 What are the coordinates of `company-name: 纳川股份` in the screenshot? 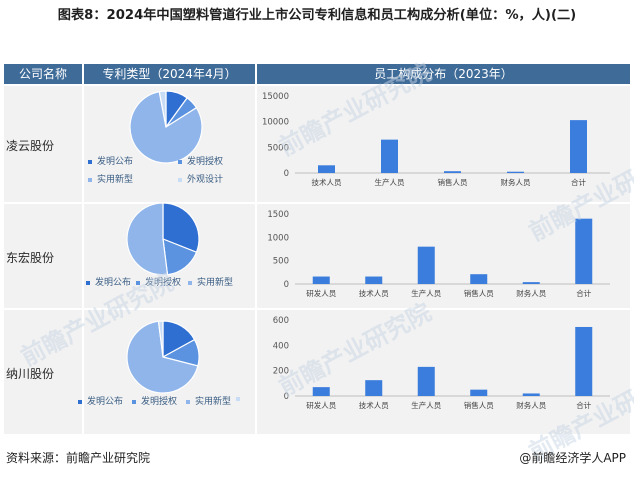 It's located at (30, 374).